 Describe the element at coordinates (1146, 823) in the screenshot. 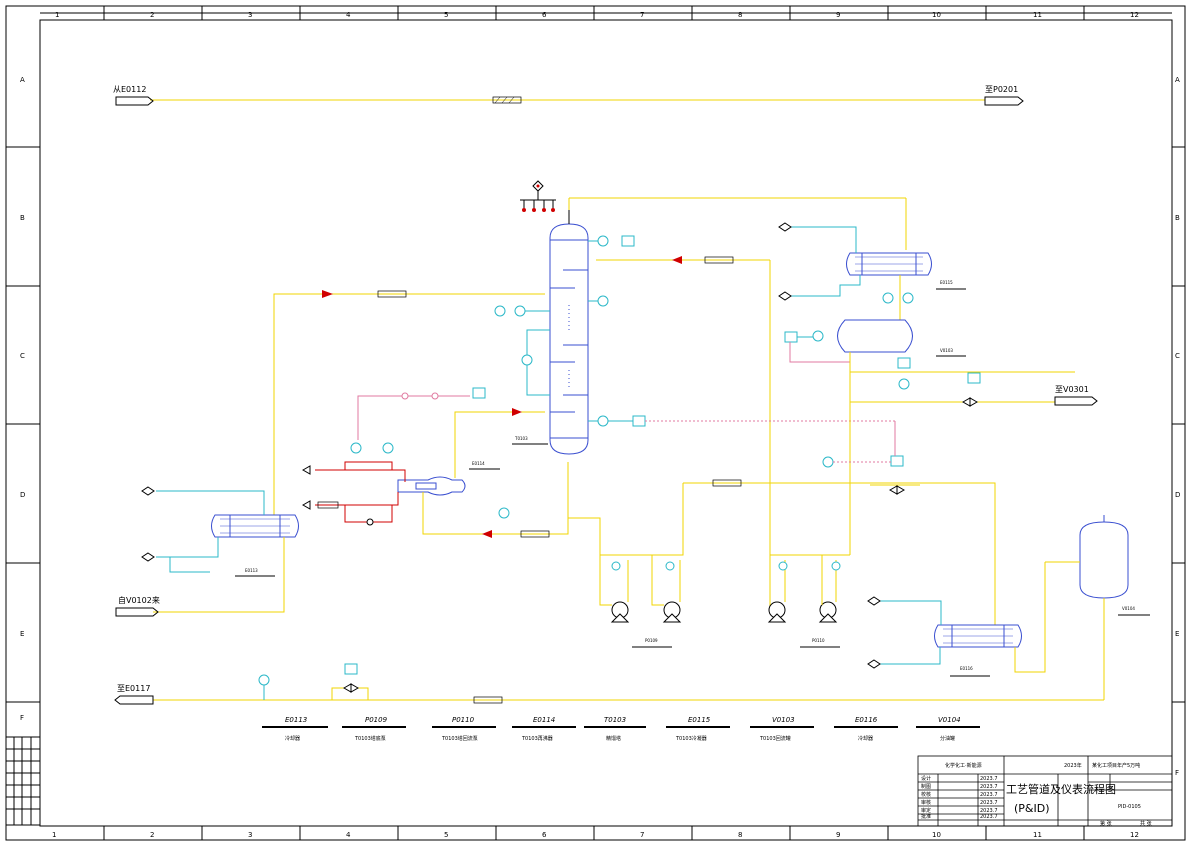

I see `tb-total: 共 张` at that location.